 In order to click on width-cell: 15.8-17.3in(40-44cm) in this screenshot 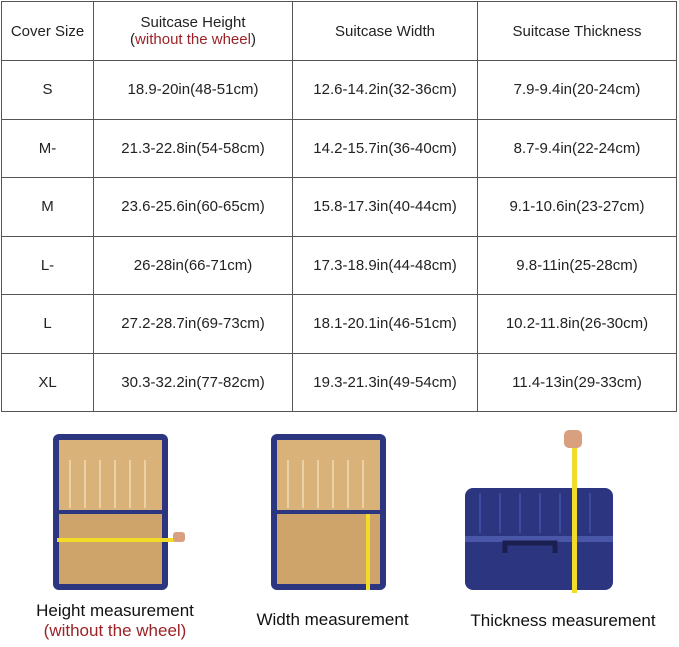, I will do `click(385, 207)`.